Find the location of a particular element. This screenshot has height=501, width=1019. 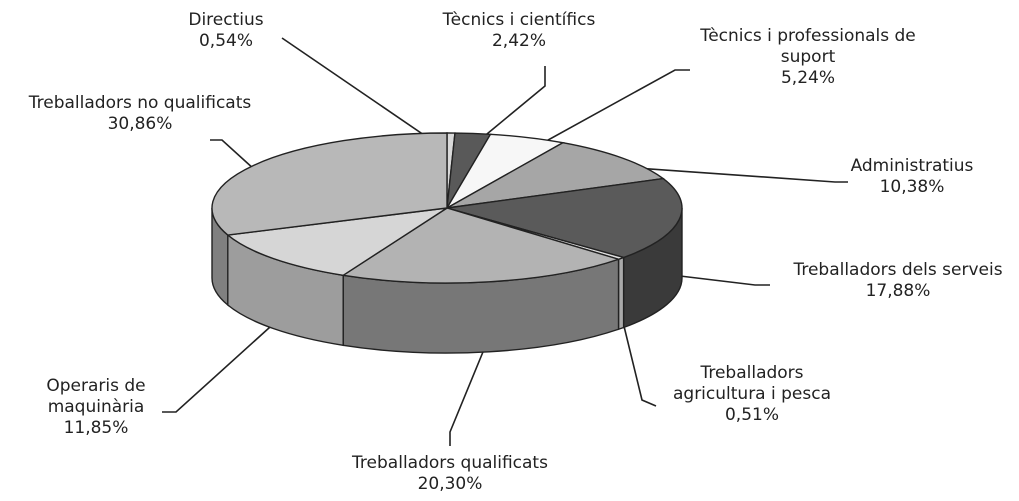

category-label: Tècnics i professionals de suport is located at coordinates (808, 46).